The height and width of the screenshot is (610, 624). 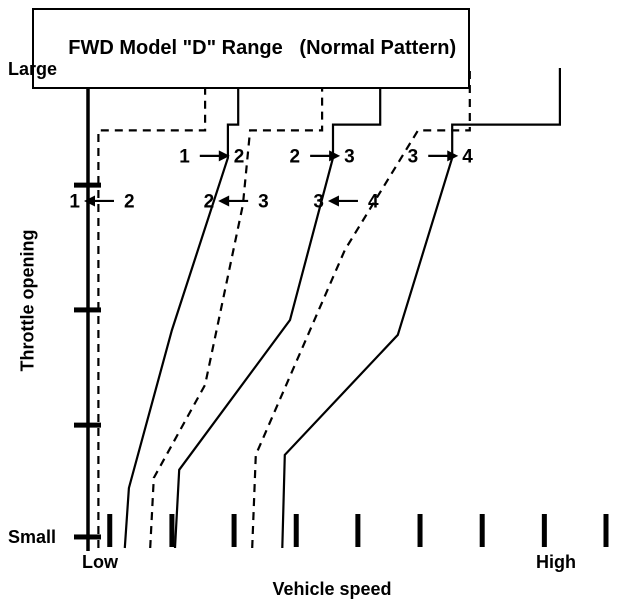 I want to click on shift-curve-1-2-upshift, so click(x=181, y=308).